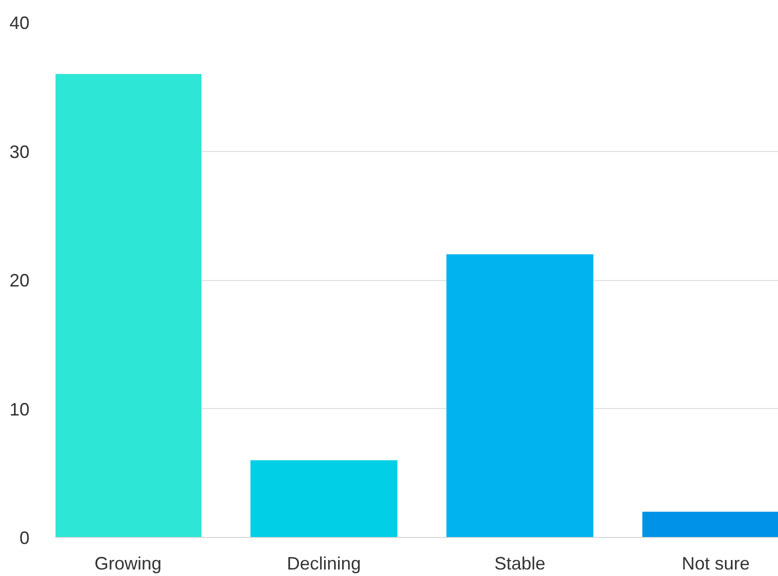 Image resolution: width=778 pixels, height=576 pixels. Describe the element at coordinates (19, 23) in the screenshot. I see `y-tick-label: 40` at that location.